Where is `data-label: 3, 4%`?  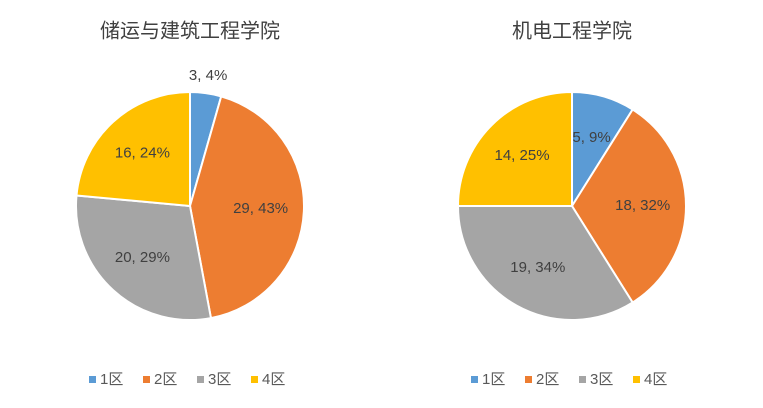
data-label: 3, 4% is located at coordinates (208, 75).